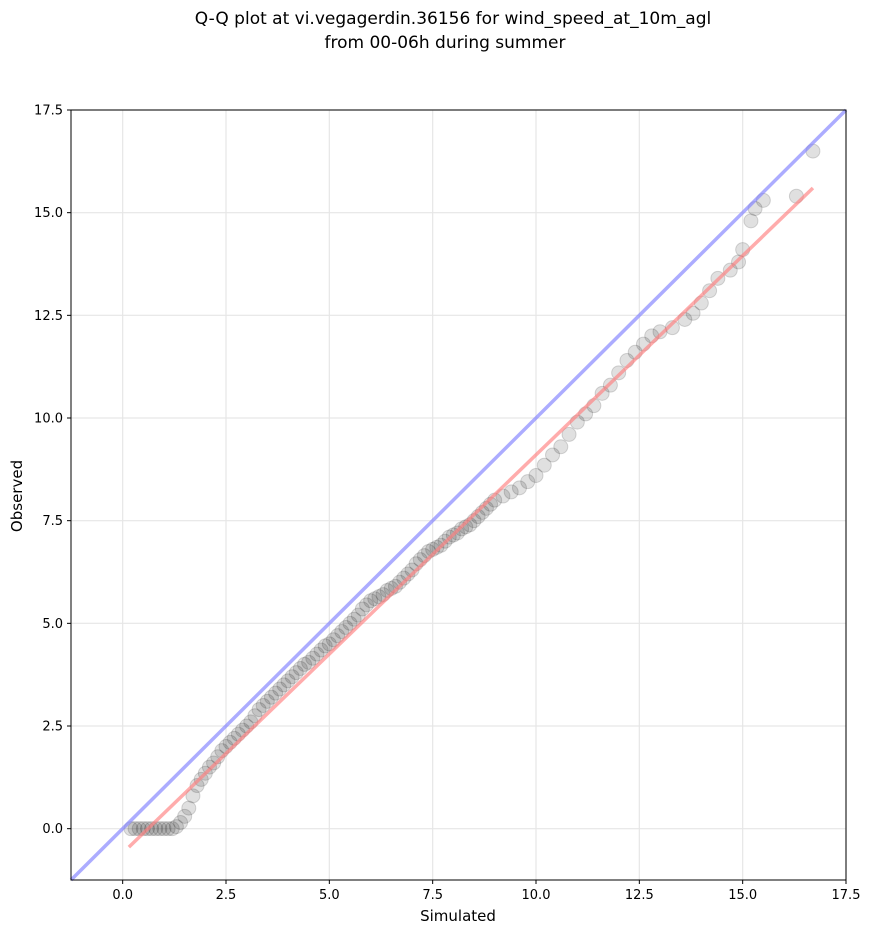 The height and width of the screenshot is (934, 870). I want to click on y-tick-label-2: 5.0, so click(52, 624).